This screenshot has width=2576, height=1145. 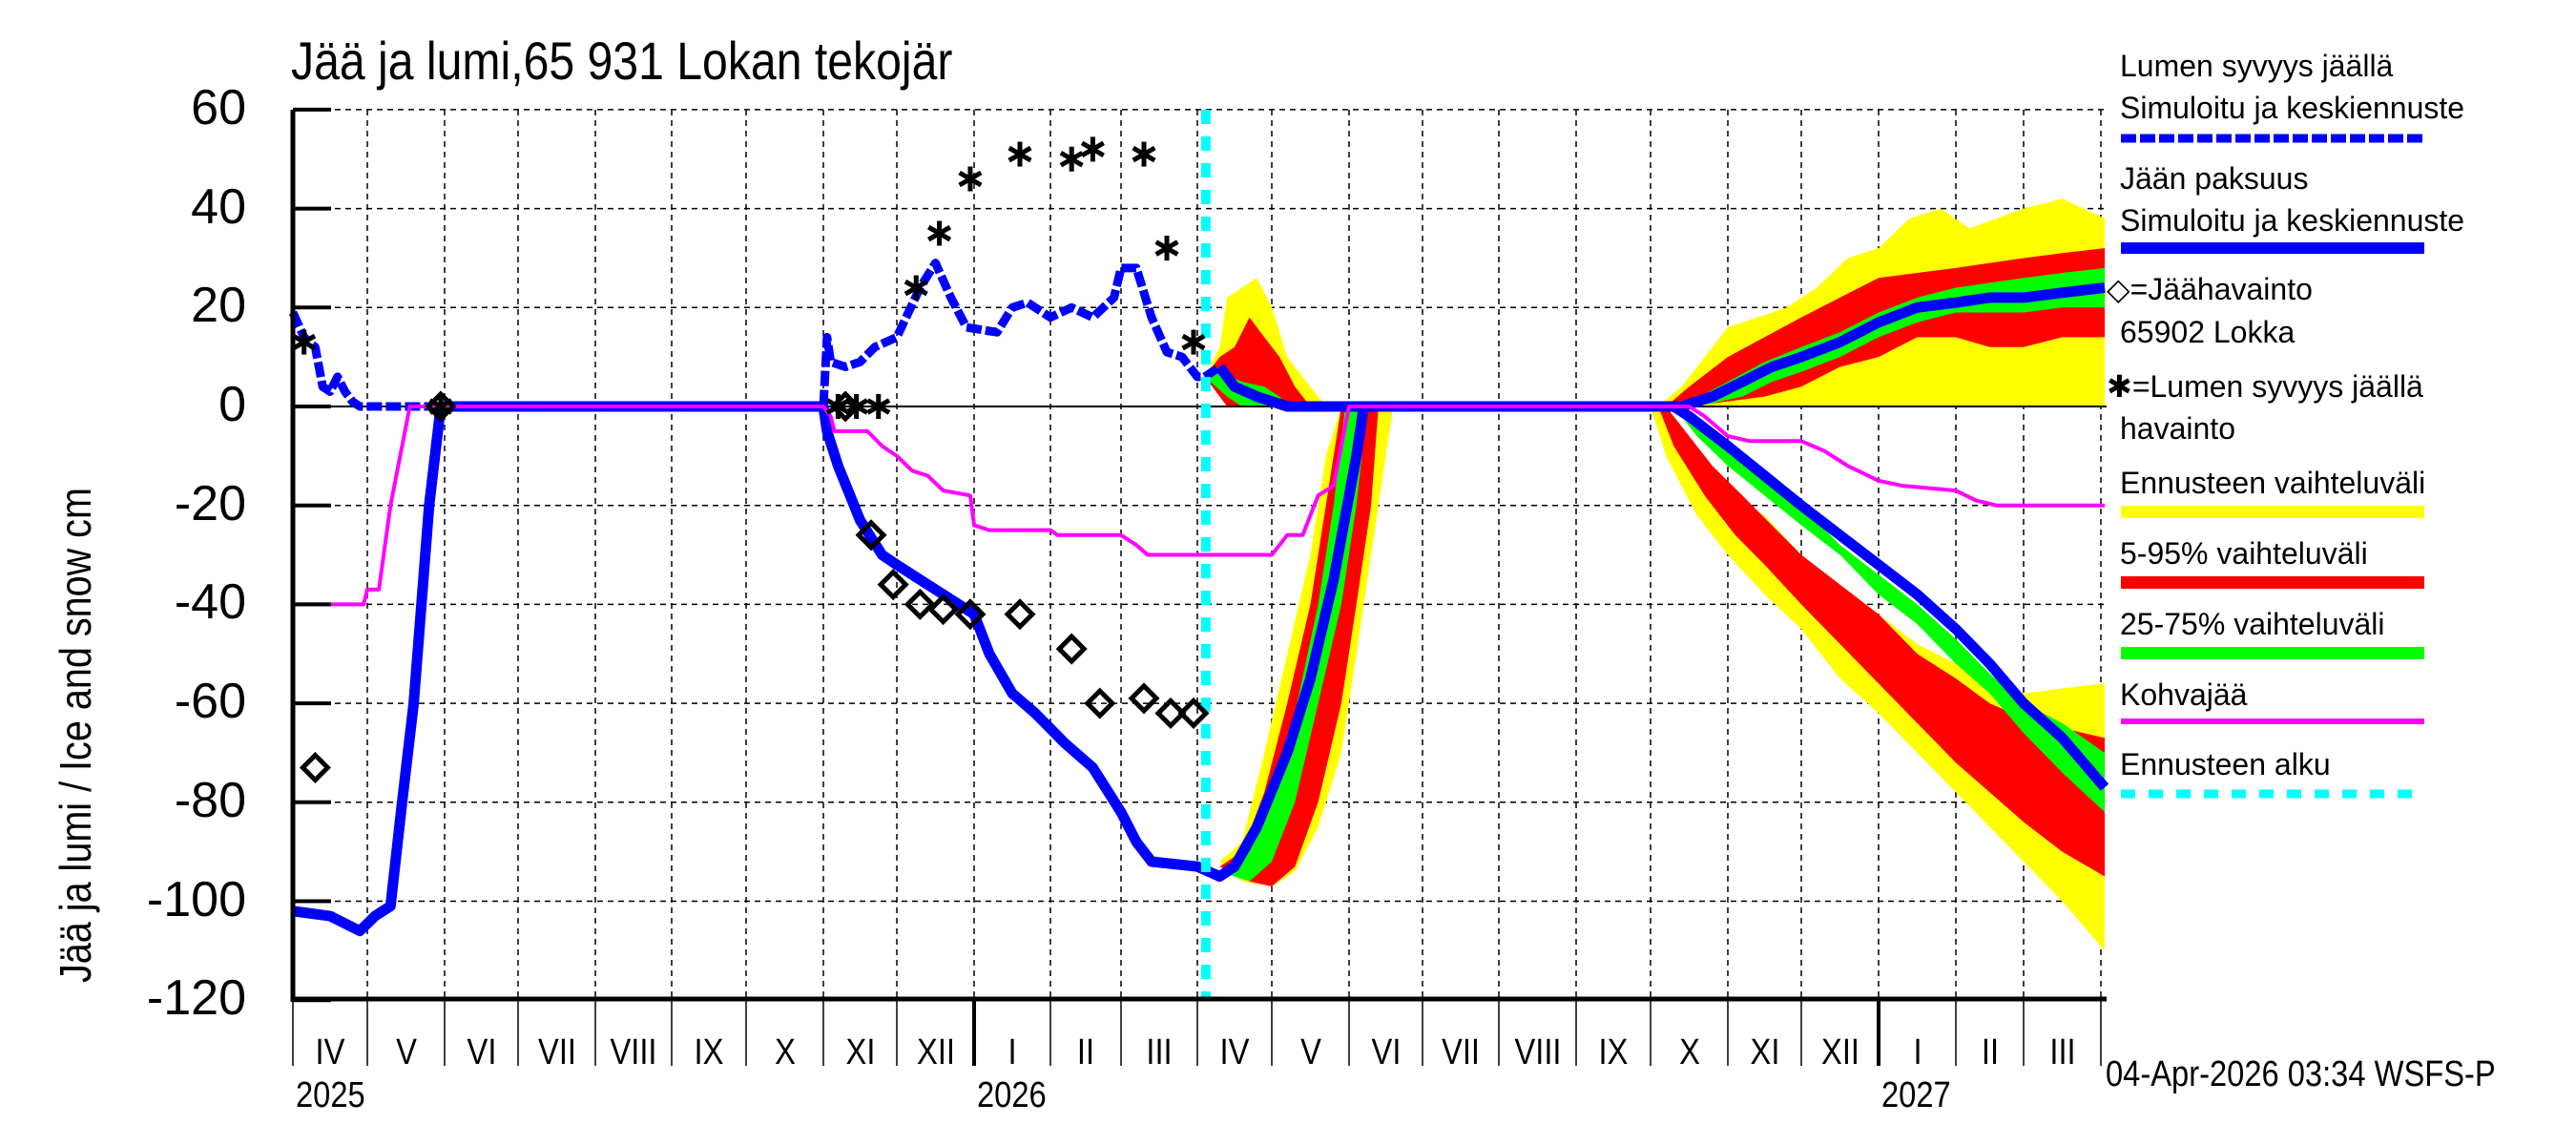 I want to click on y-tick-label: 20, so click(x=218, y=306).